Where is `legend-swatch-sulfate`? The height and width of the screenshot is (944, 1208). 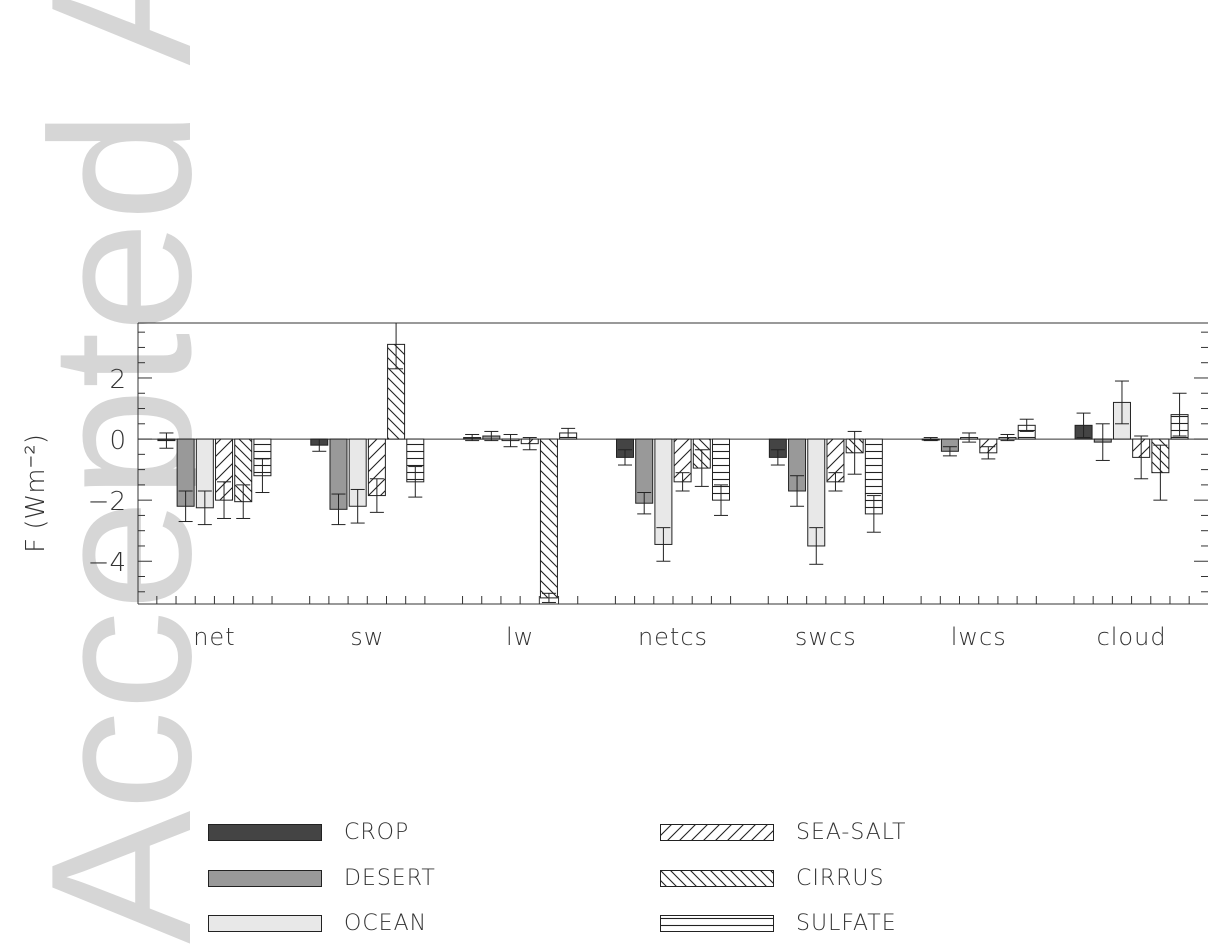 legend-swatch-sulfate is located at coordinates (717, 923).